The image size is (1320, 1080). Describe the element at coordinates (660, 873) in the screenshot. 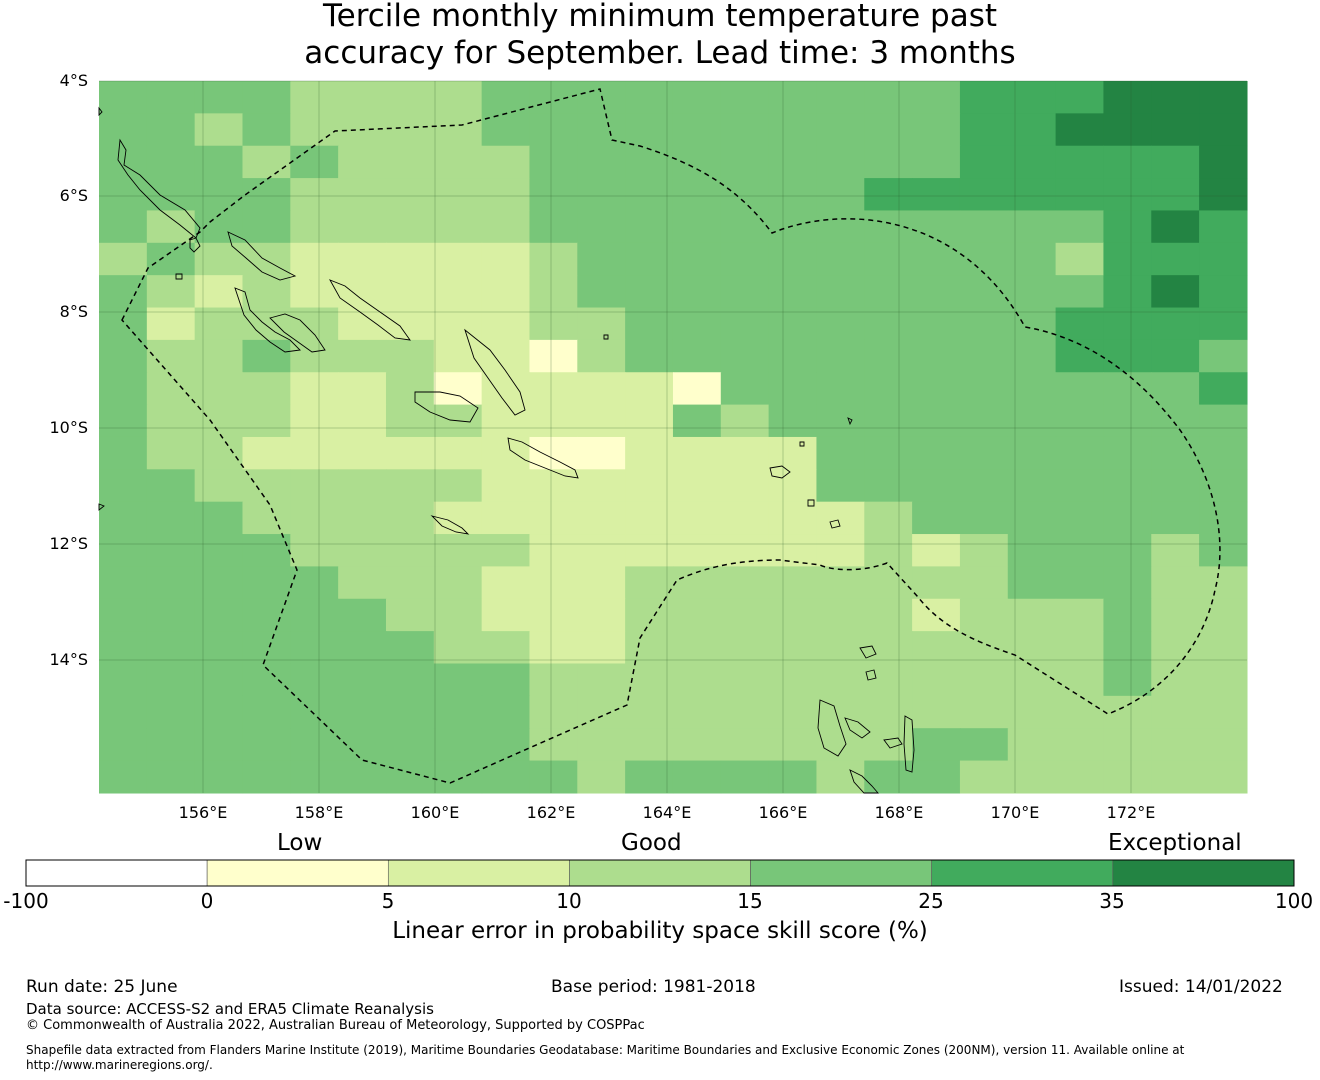

I see `colorbar` at that location.